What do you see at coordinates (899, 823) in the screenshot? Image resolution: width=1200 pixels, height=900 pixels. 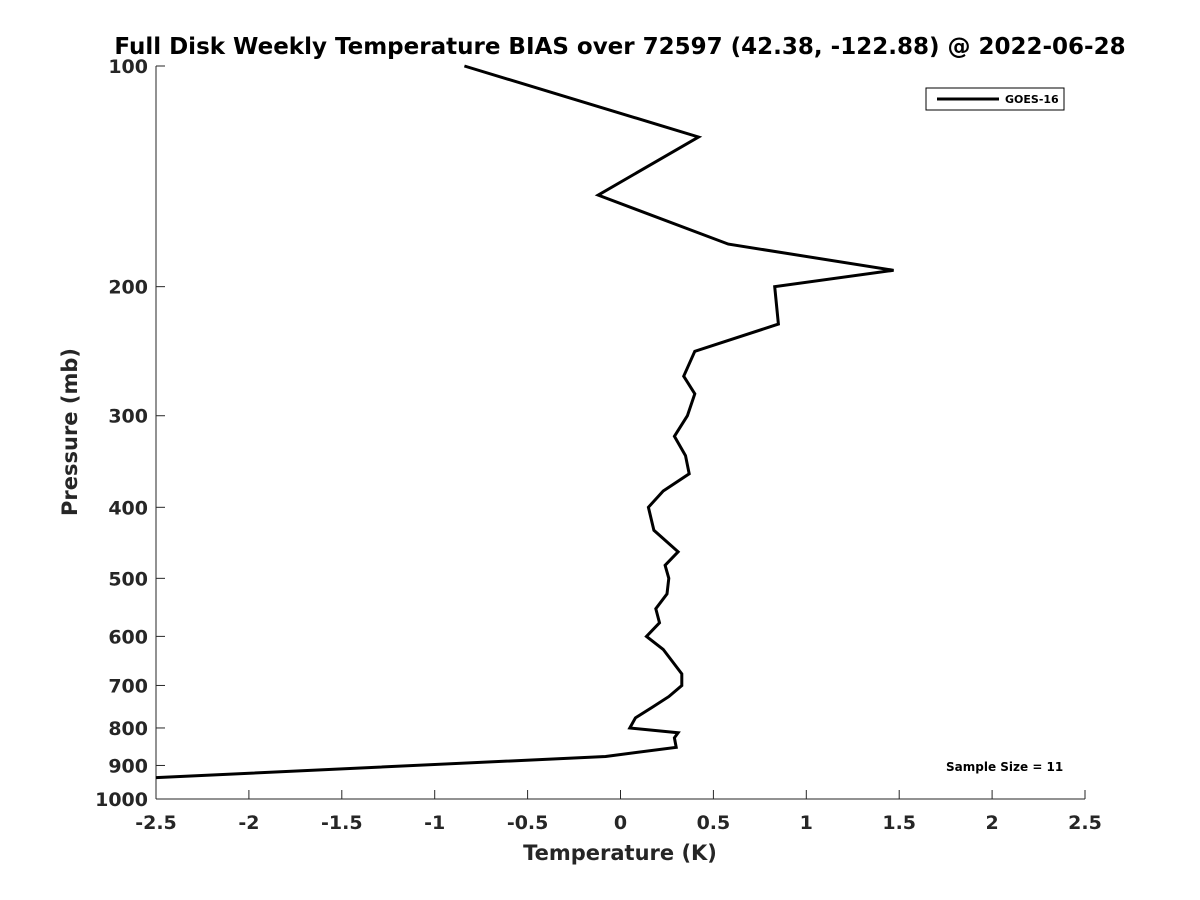 I see `x-tick-label: 1.5` at bounding box center [899, 823].